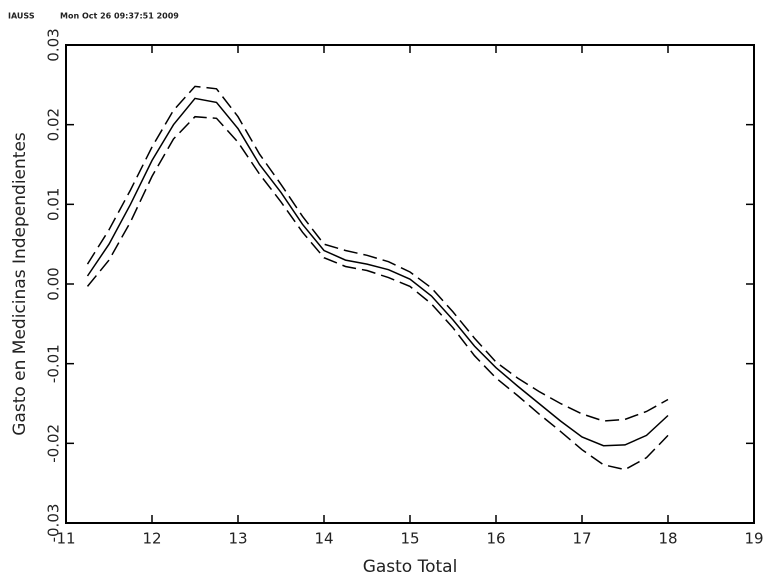 The height and width of the screenshot is (579, 763). What do you see at coordinates (54, 124) in the screenshot?
I see `y-tick-label: 0.02` at bounding box center [54, 124].